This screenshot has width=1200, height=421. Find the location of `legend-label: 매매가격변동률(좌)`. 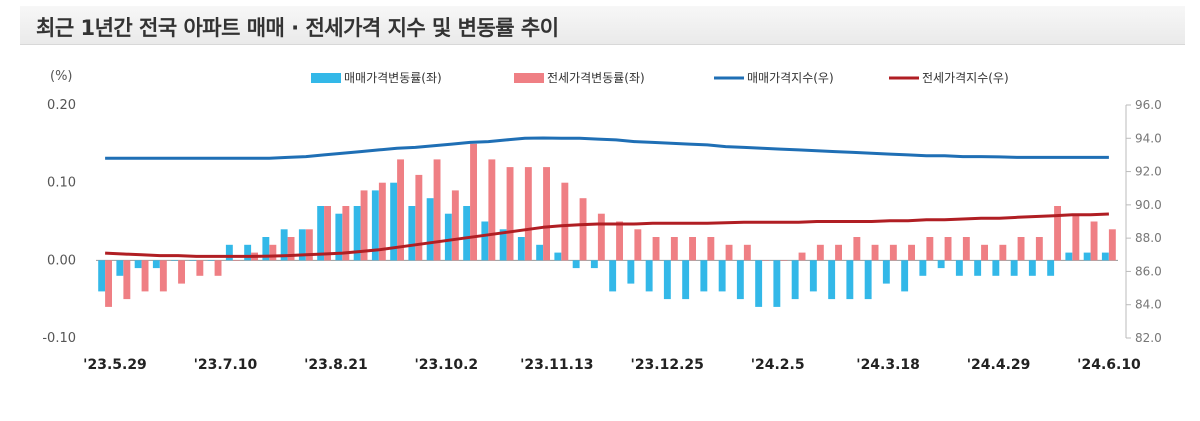

legend-label: 매매가격변동률(좌) is located at coordinates (393, 78).